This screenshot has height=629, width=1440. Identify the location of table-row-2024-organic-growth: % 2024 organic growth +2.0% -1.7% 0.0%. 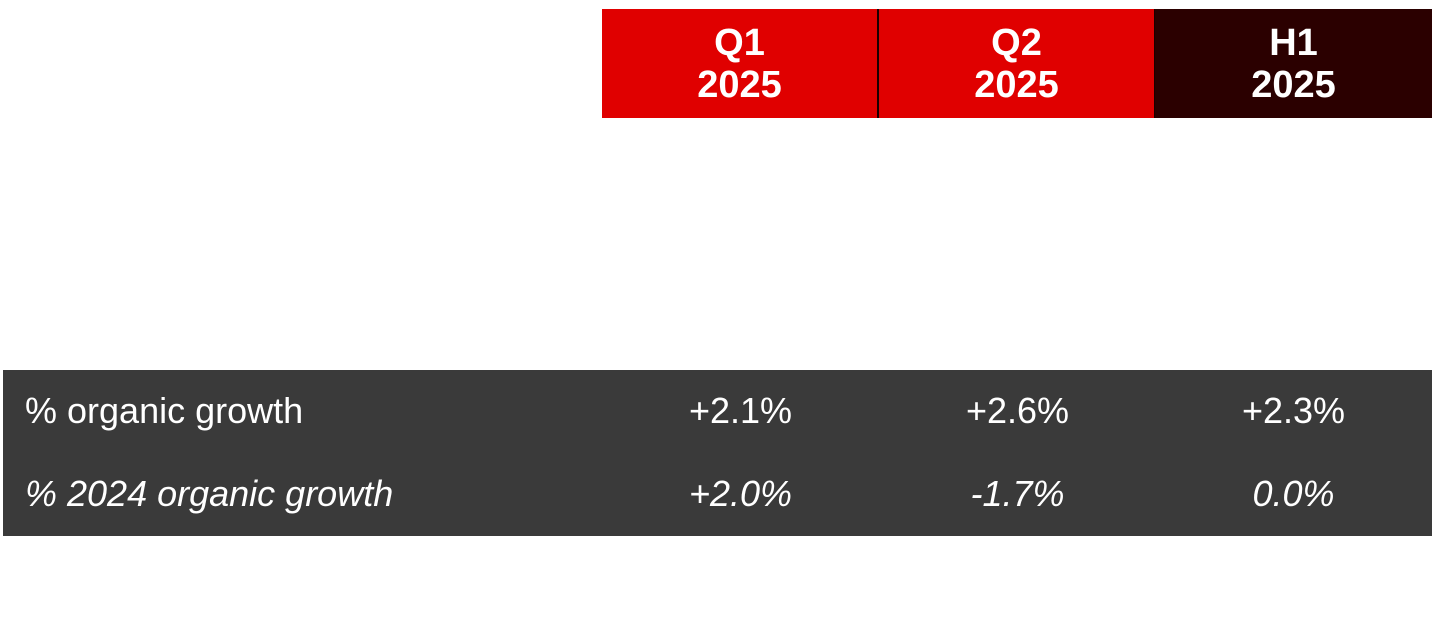
(717, 494).